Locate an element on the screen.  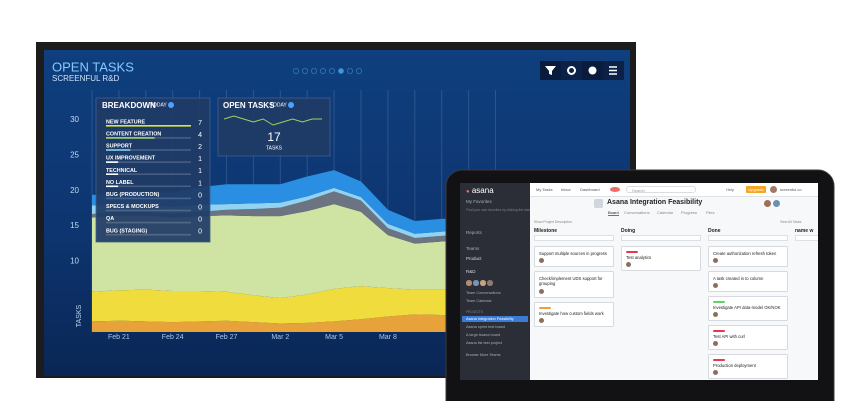
panel-bg is located at coordinates (153, 170).